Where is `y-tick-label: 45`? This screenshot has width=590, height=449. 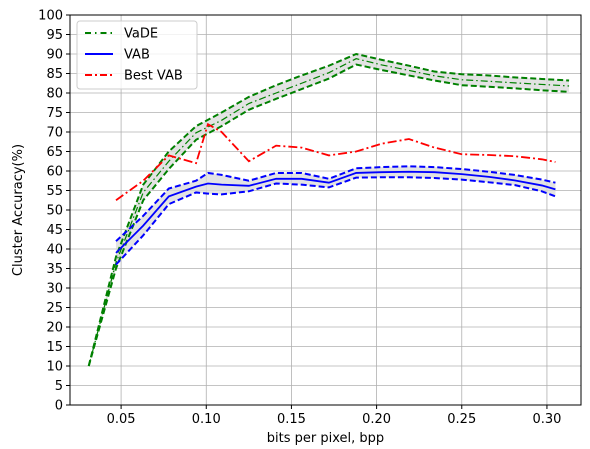 y-tick-label: 45 is located at coordinates (54, 230).